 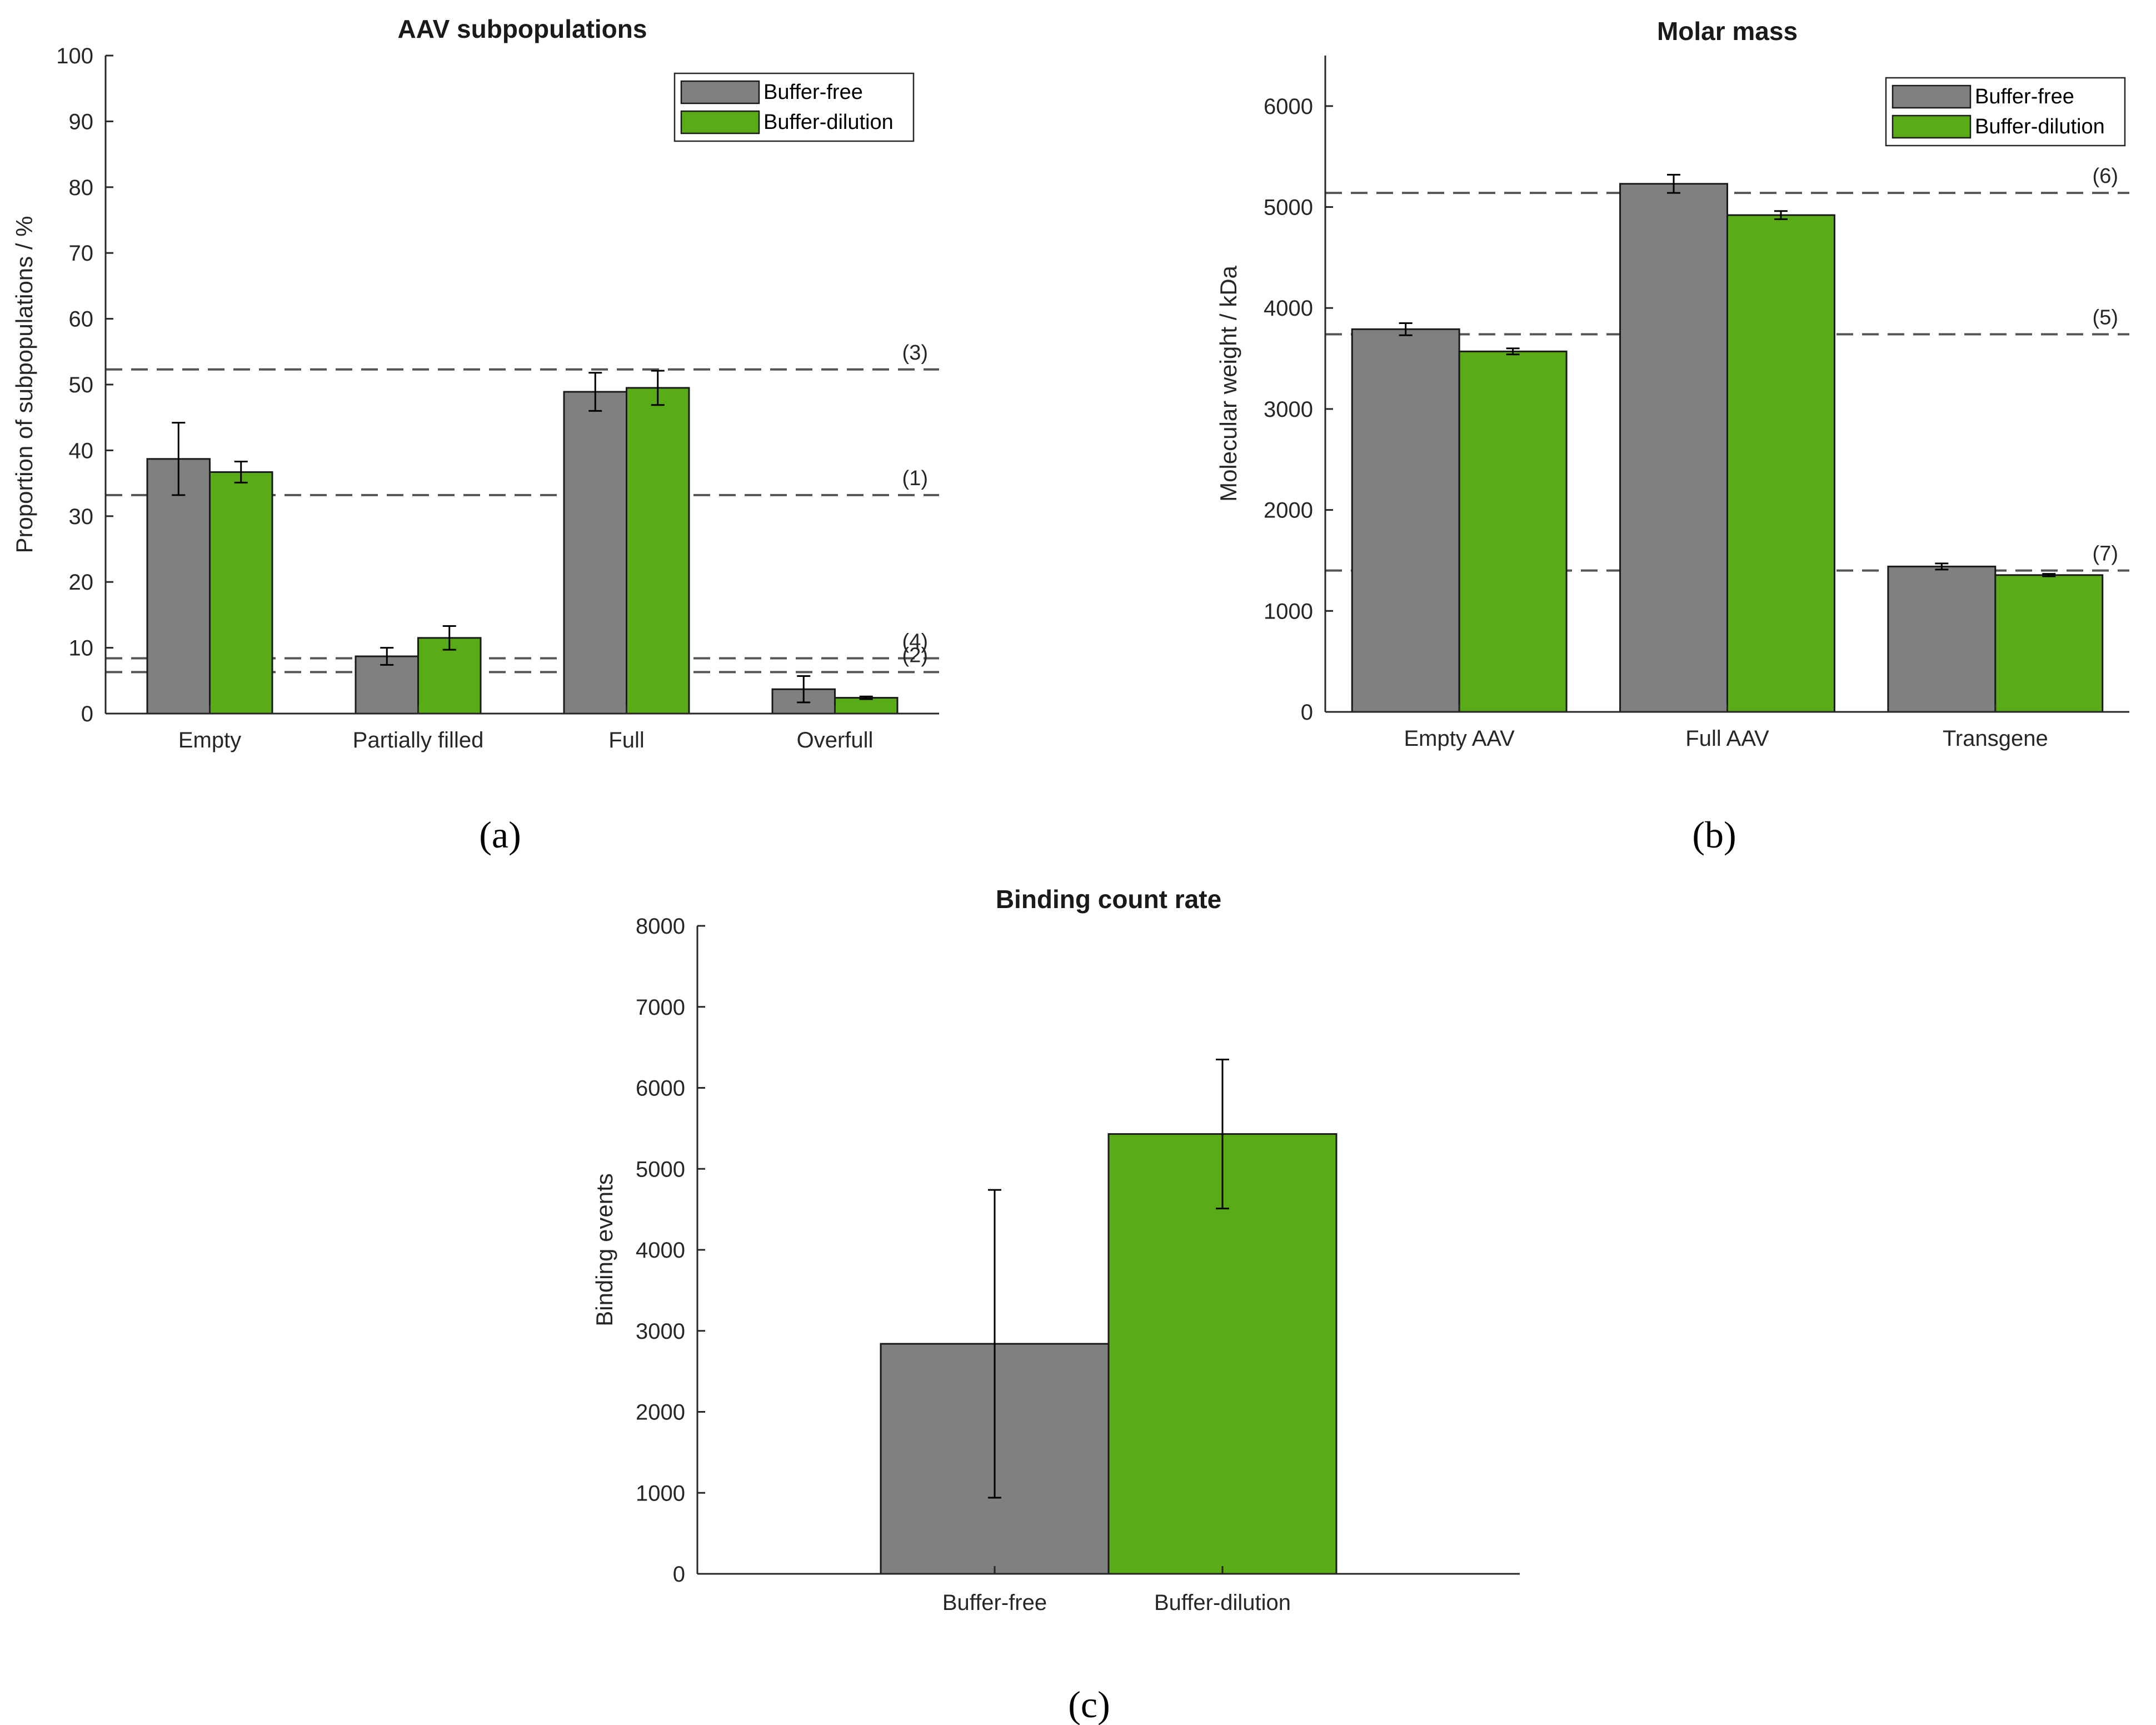 I want to click on chart-b-refline-label-1: (5), so click(x=2105, y=318).